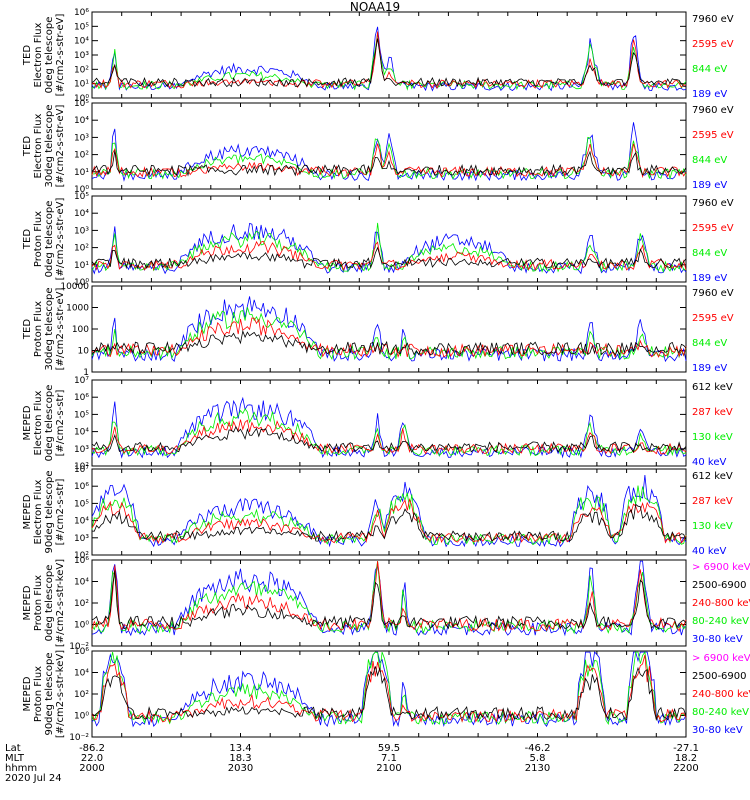 This screenshot has height=800, width=750. I want to click on ylabel-line: TED, so click(27, 239).